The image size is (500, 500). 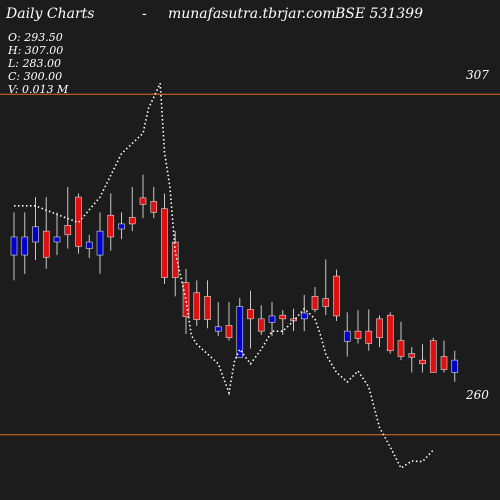 I want to click on site-name: munafasutra.tbrjar.com, so click(x=252, y=14).